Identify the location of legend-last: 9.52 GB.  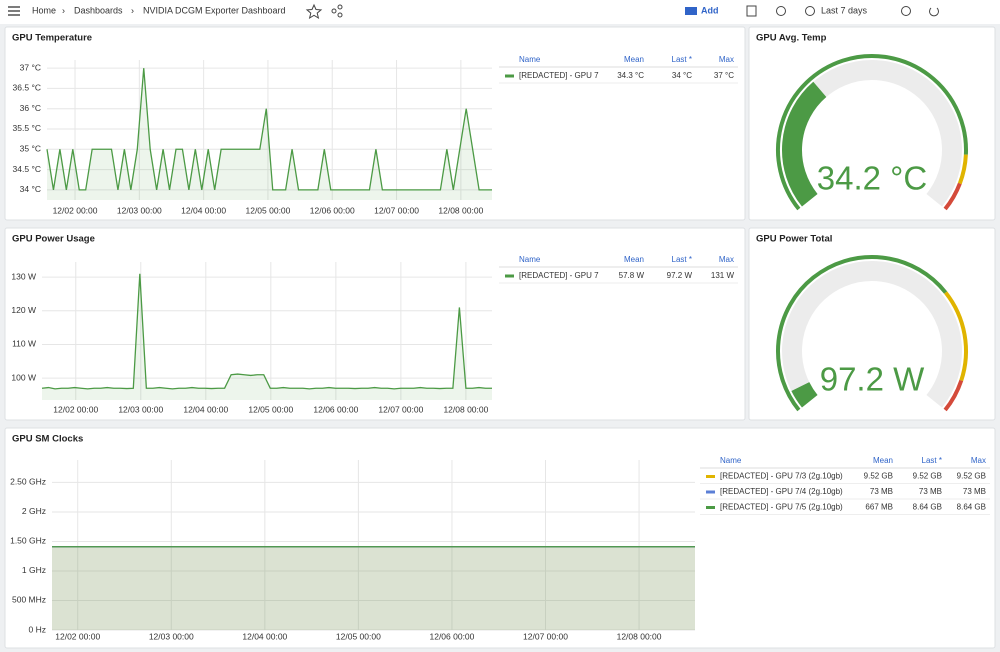
(927, 476).